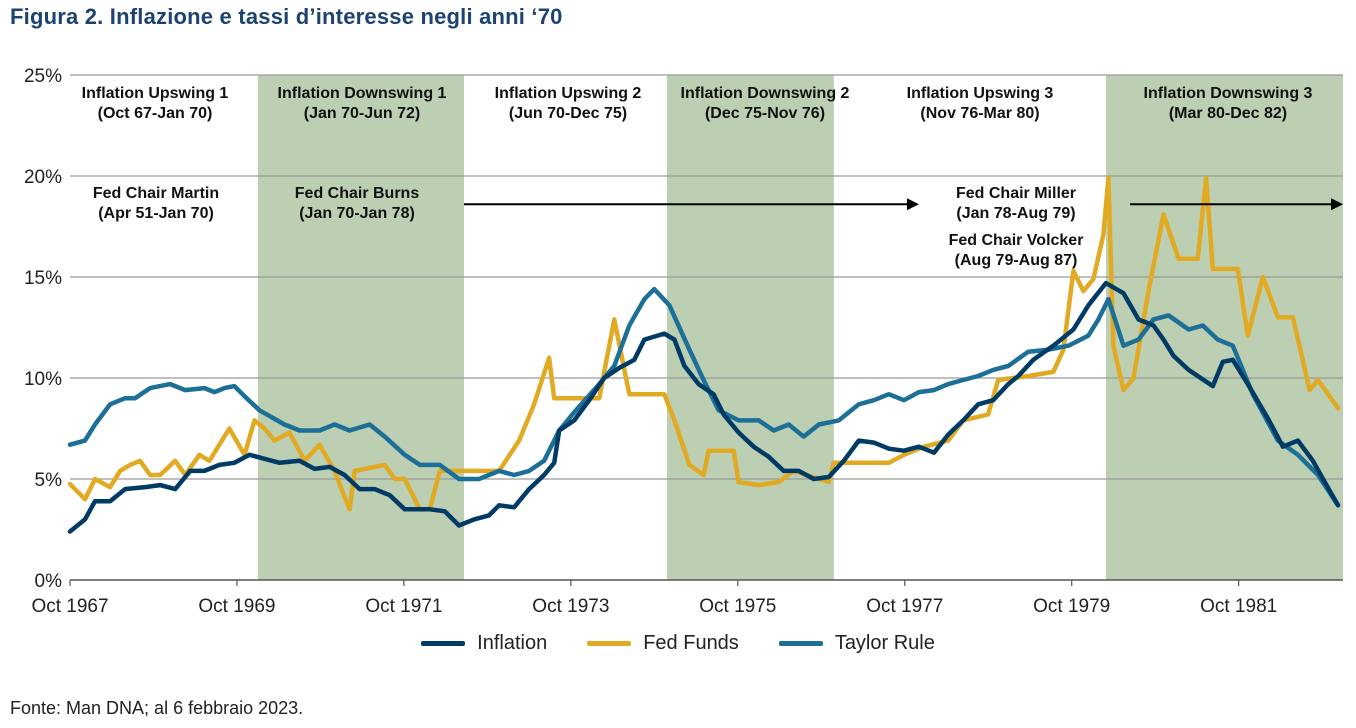 This screenshot has width=1356, height=728. Describe the element at coordinates (43, 177) in the screenshot. I see `y-tick-label: 20%` at that location.